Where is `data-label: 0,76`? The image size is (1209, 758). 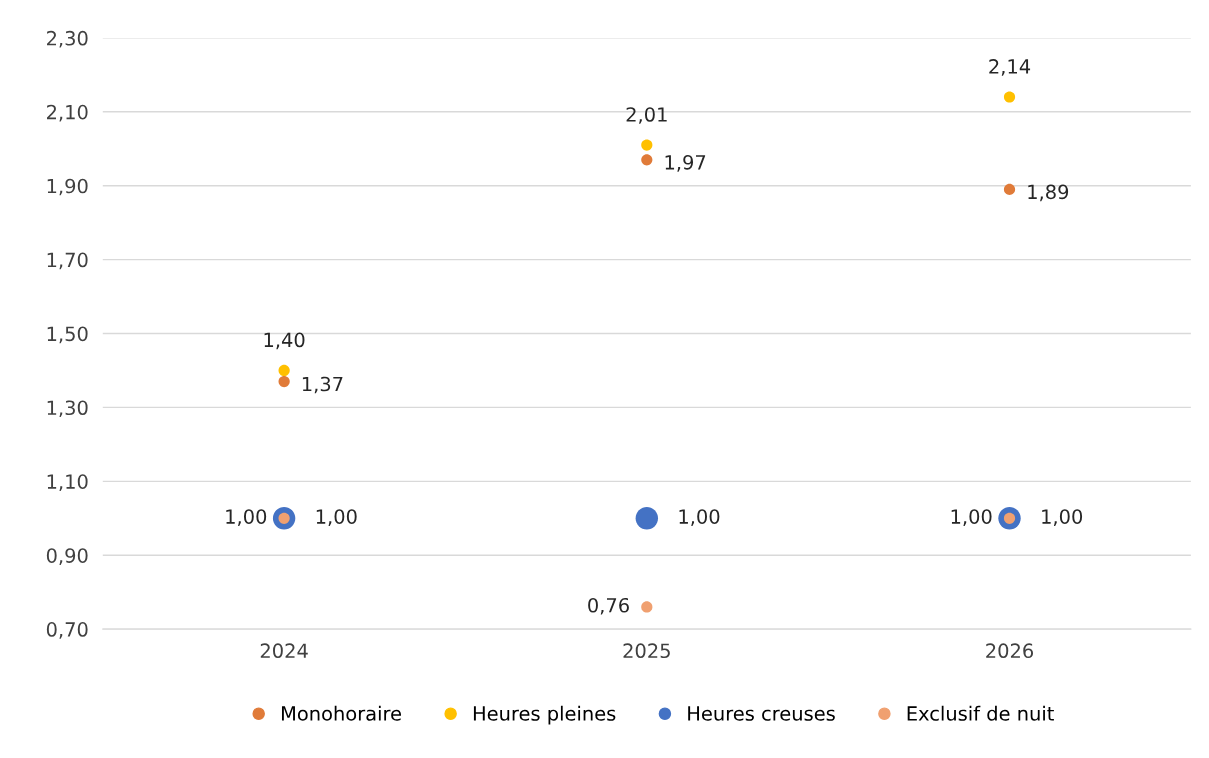
data-label: 0,76 is located at coordinates (608, 606).